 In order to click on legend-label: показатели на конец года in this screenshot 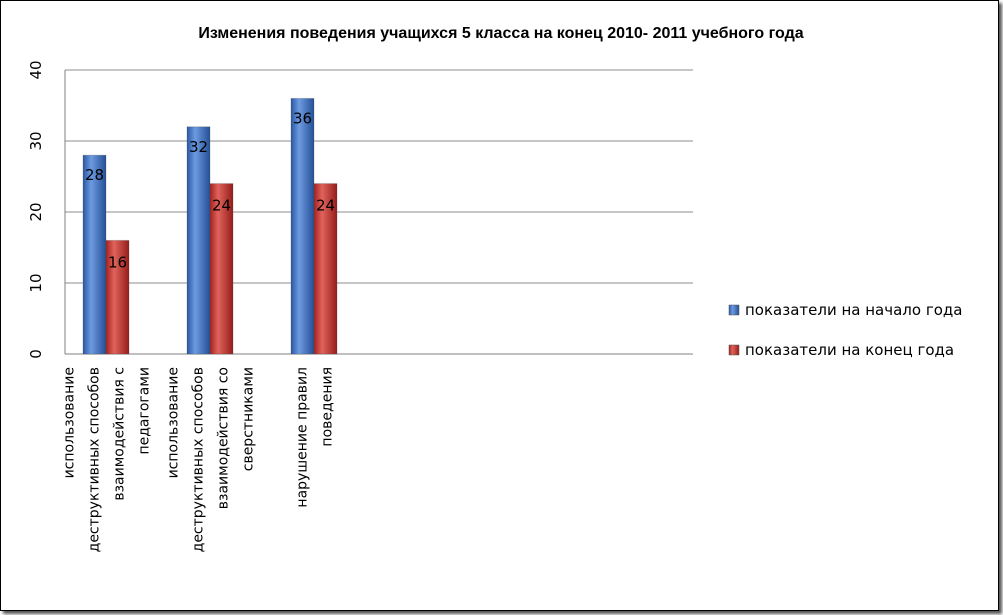, I will do `click(849, 350)`.